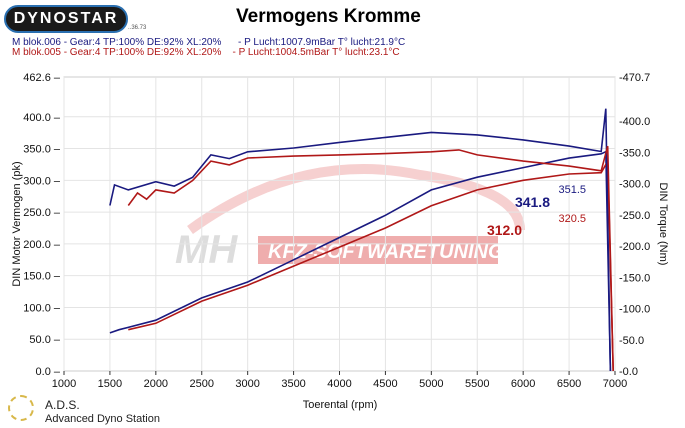 The width and height of the screenshot is (685, 428). What do you see at coordinates (504, 230) in the screenshot?
I see `peak-label-1: 312.0` at bounding box center [504, 230].